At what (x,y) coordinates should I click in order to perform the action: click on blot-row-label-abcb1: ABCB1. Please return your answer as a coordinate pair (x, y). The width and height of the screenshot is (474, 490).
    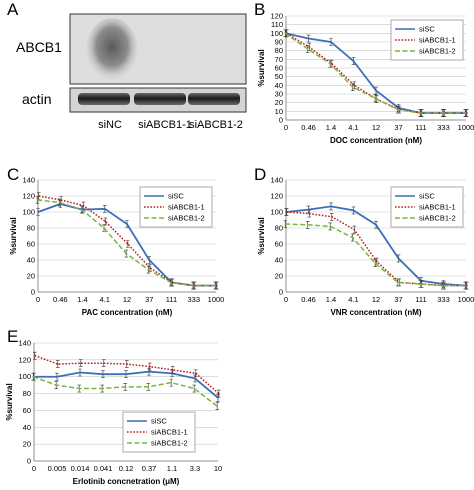
    Looking at the image, I should click on (39, 47).